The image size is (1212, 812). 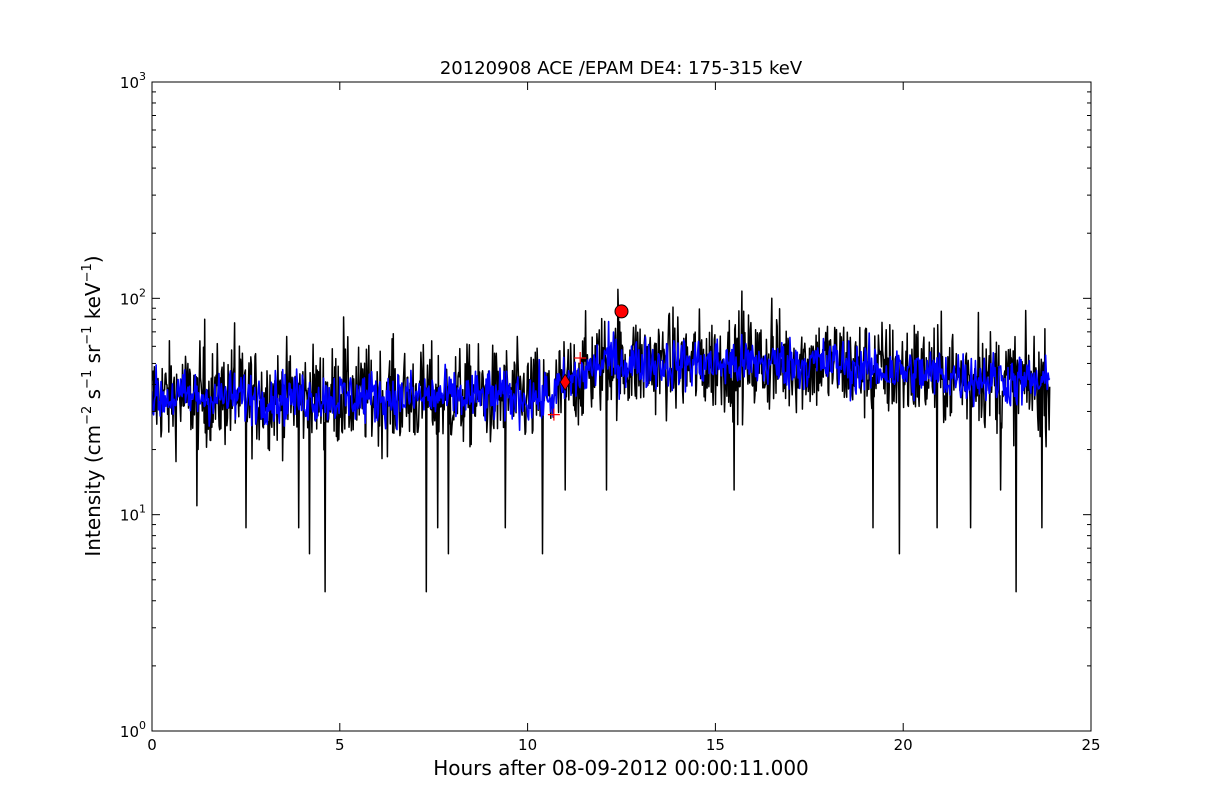 I want to click on x-tick-label: 5, so click(x=340, y=745).